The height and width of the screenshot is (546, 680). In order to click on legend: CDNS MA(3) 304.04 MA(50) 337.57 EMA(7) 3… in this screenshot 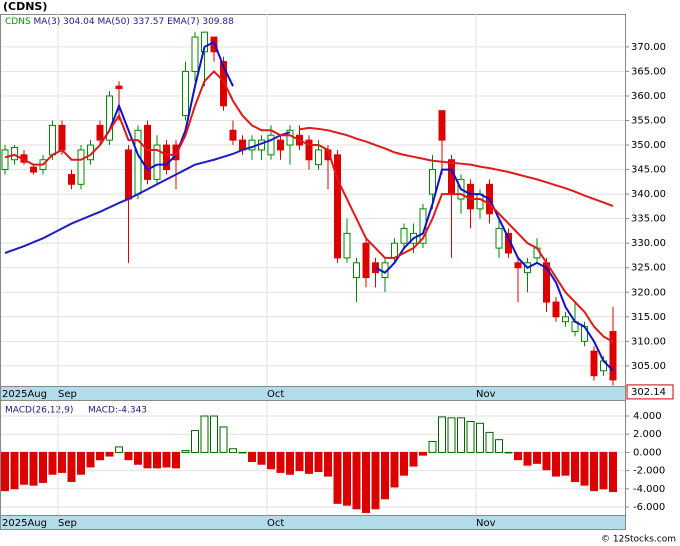, I will do `click(119, 22)`.